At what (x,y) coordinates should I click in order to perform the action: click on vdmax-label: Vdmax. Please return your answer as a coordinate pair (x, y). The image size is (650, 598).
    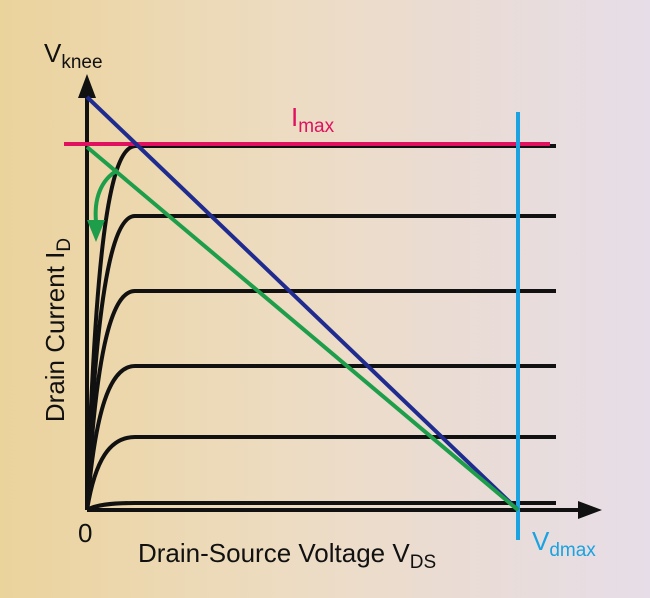
    Looking at the image, I should click on (564, 543).